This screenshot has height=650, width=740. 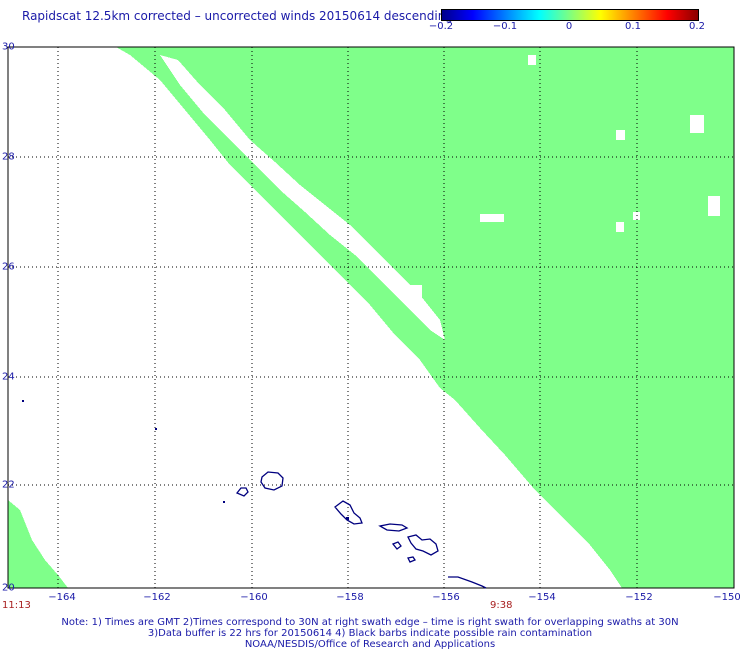 I want to click on island-kahoolawe, so click(x=411, y=559).